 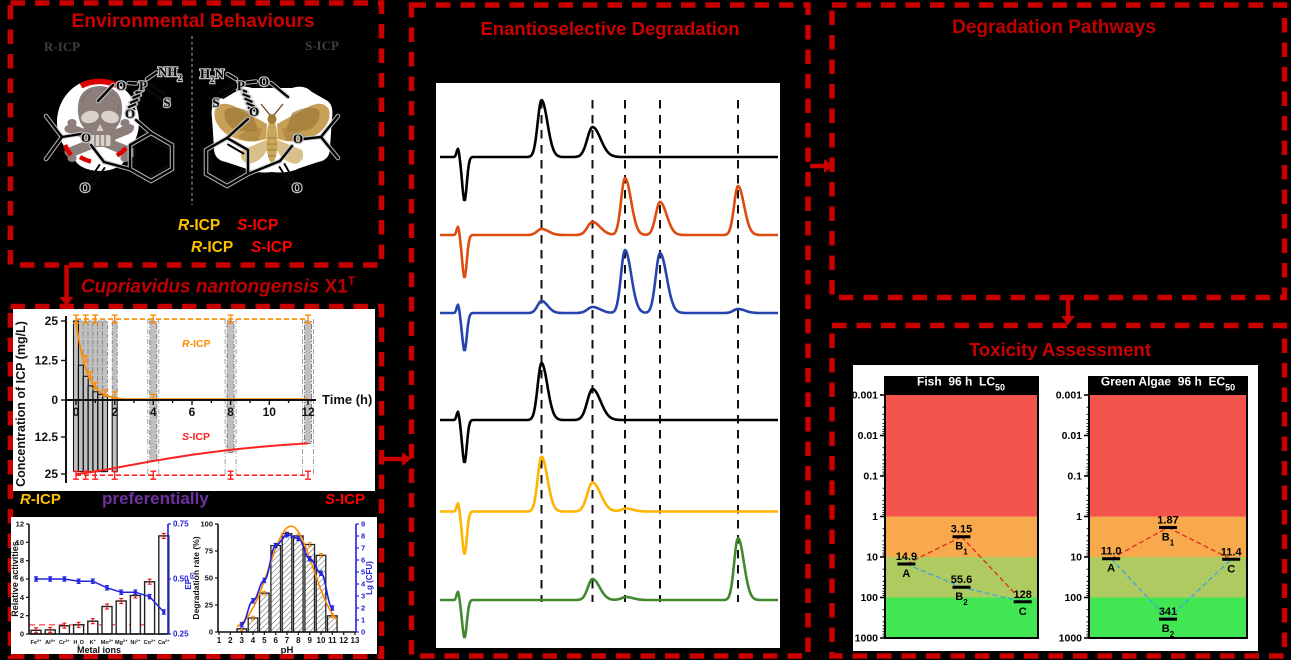 What do you see at coordinates (215, 102) in the screenshot?
I see `svg-text: S` at bounding box center [215, 102].